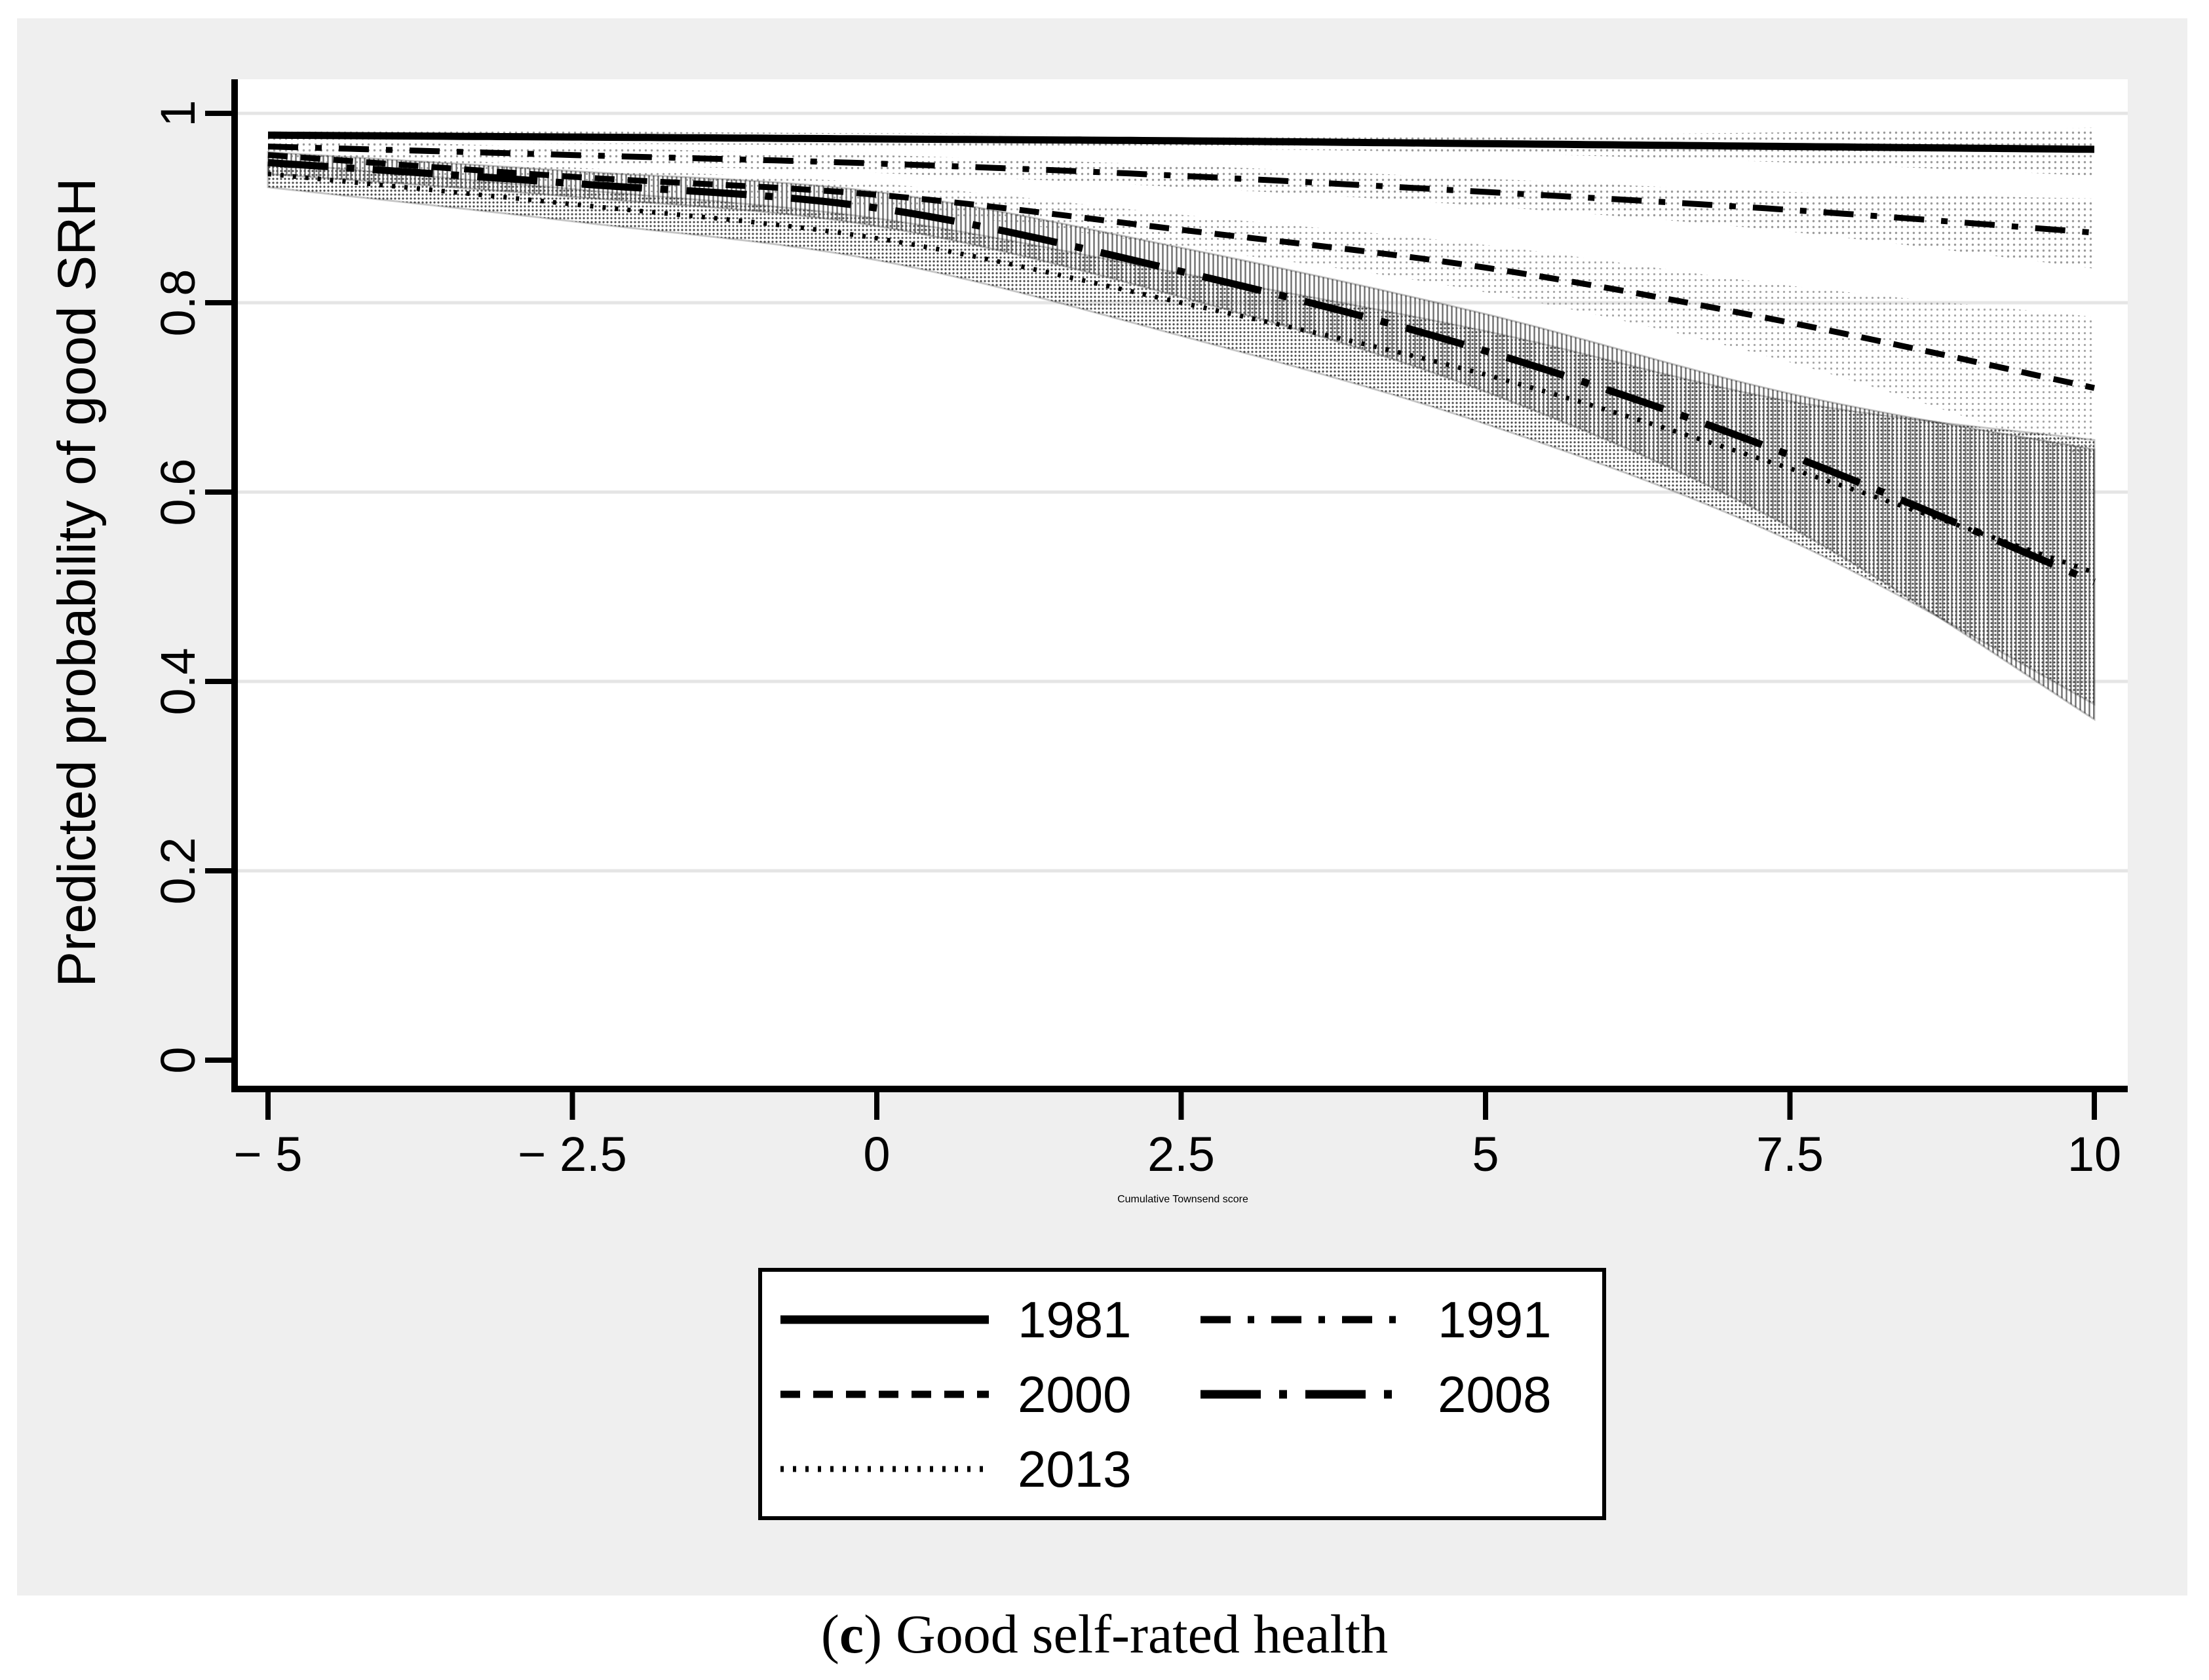 The height and width of the screenshot is (1680, 2209). Describe the element at coordinates (1495, 1394) in the screenshot. I see `legend-label: 2008` at that location.